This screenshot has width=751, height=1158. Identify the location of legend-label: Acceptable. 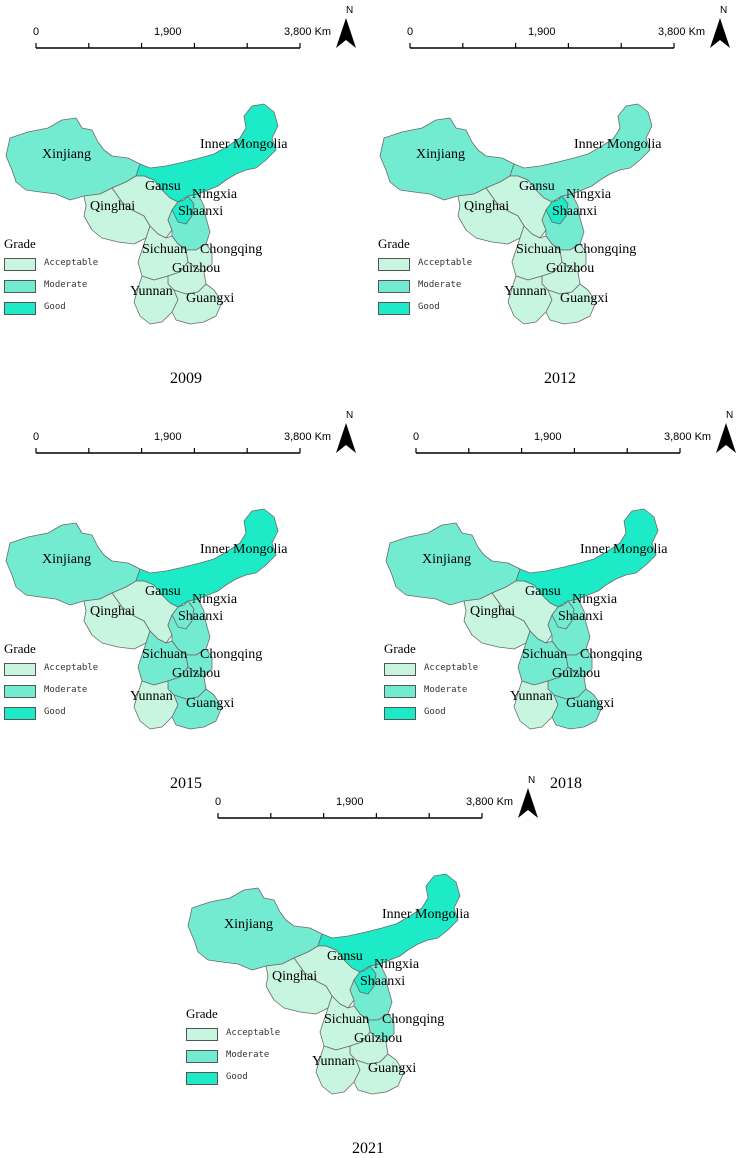
(71, 263).